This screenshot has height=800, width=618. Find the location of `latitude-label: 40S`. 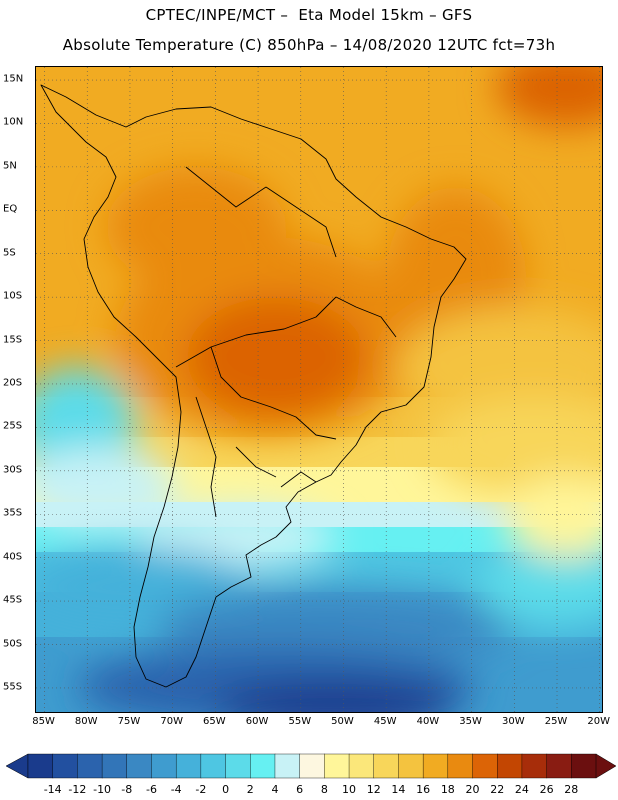

latitude-label: 40S is located at coordinates (13, 557).